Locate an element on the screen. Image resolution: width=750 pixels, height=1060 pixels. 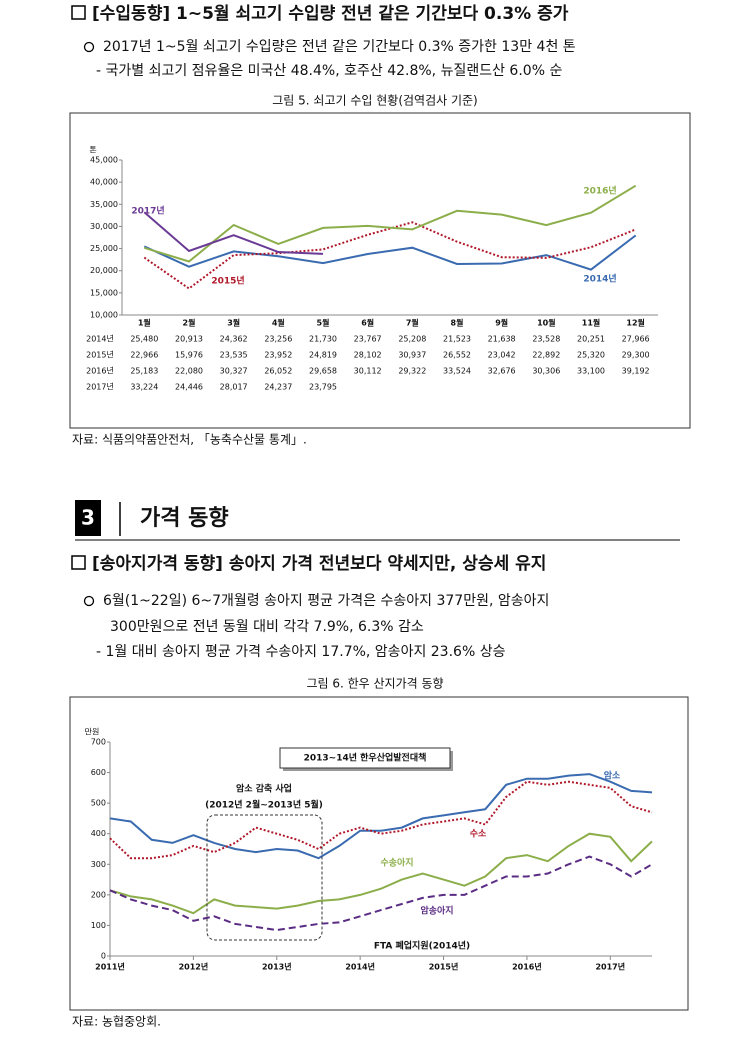
table-cell: 23,042 is located at coordinates (502, 355).